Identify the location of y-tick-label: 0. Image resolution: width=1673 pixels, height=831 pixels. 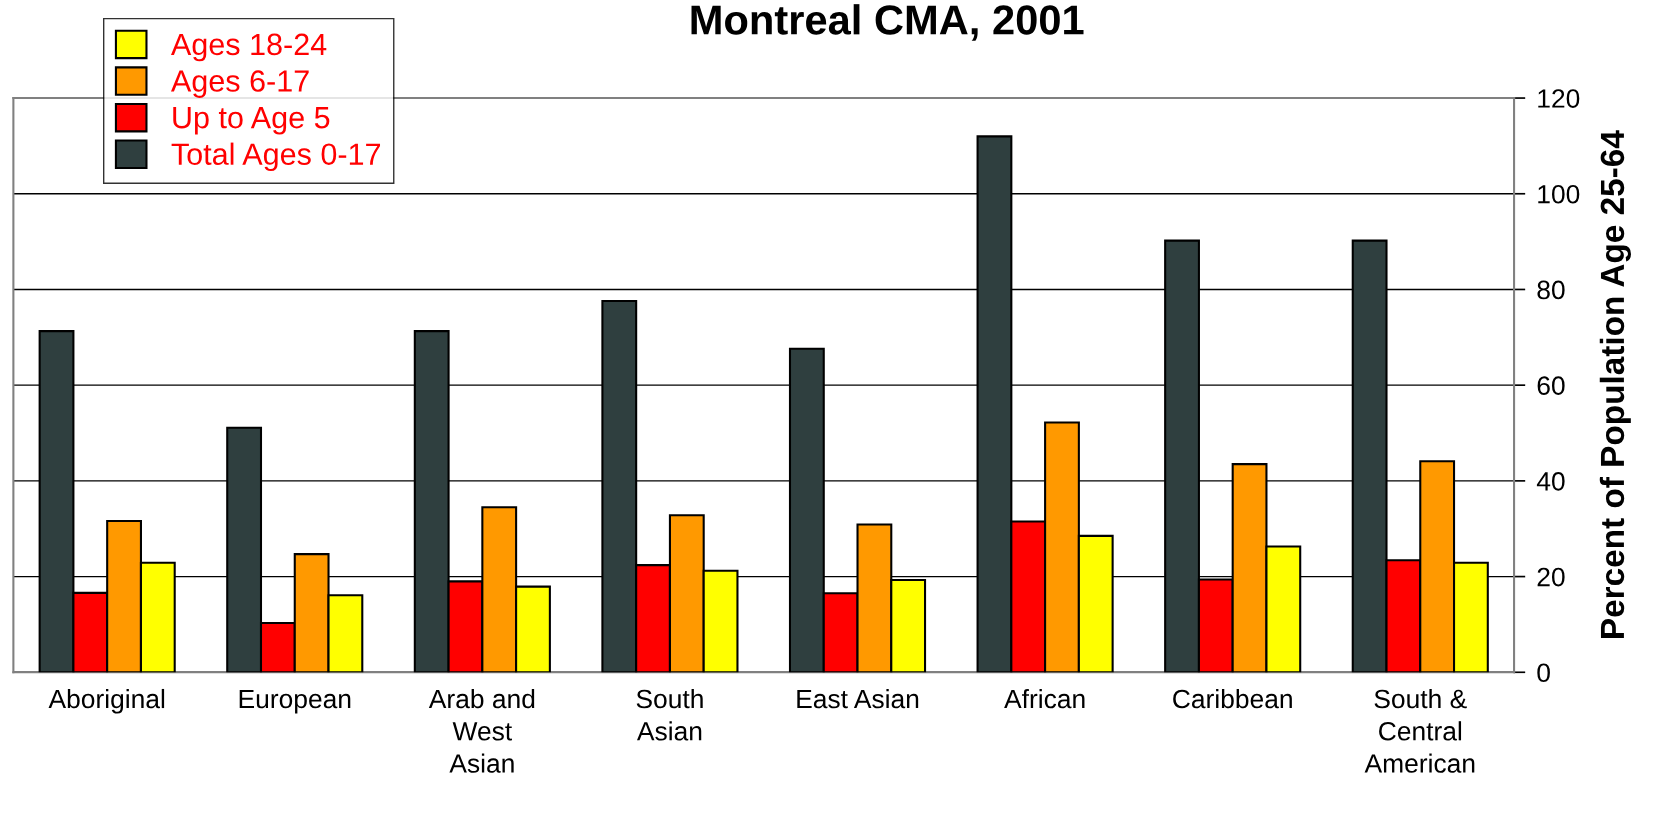
(1543, 673).